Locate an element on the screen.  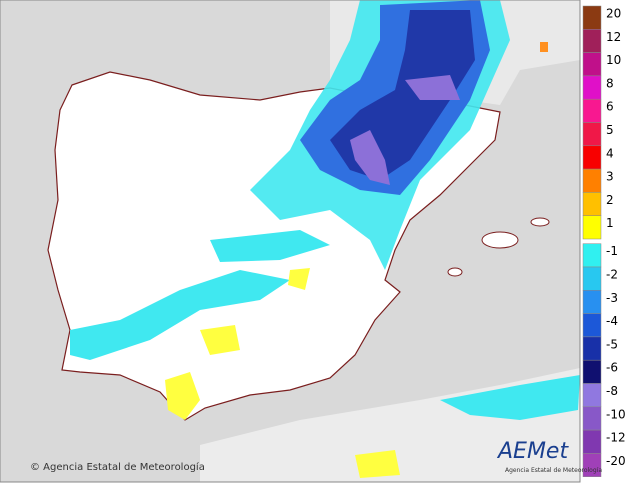
copyright: © Agencia Estatal de Meteorología is located at coordinates (117, 467).